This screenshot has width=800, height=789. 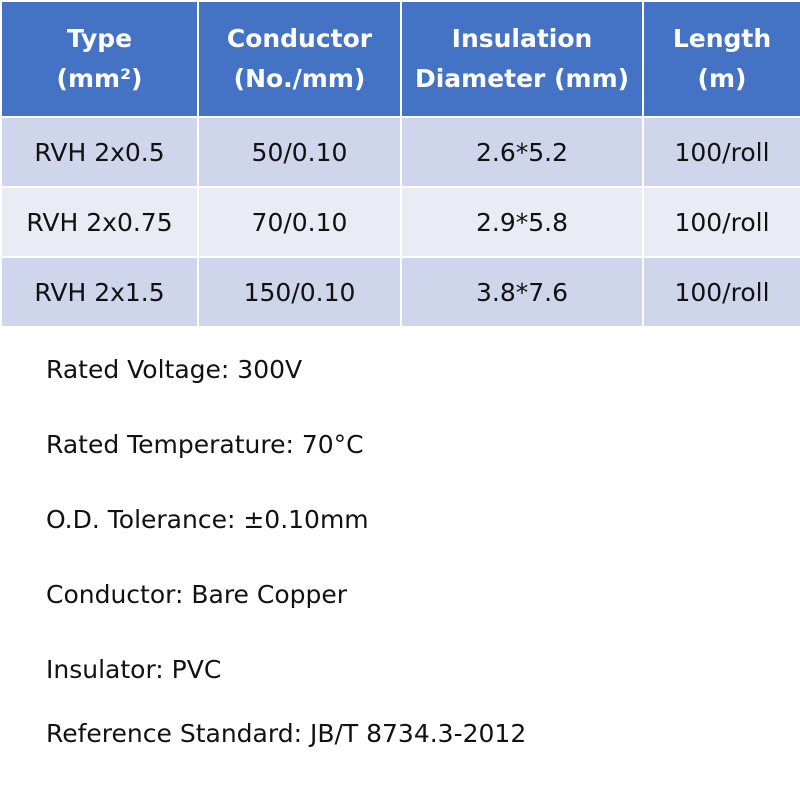 What do you see at coordinates (299, 59) in the screenshot?
I see `header-cell: Conductor (No./mm)` at bounding box center [299, 59].